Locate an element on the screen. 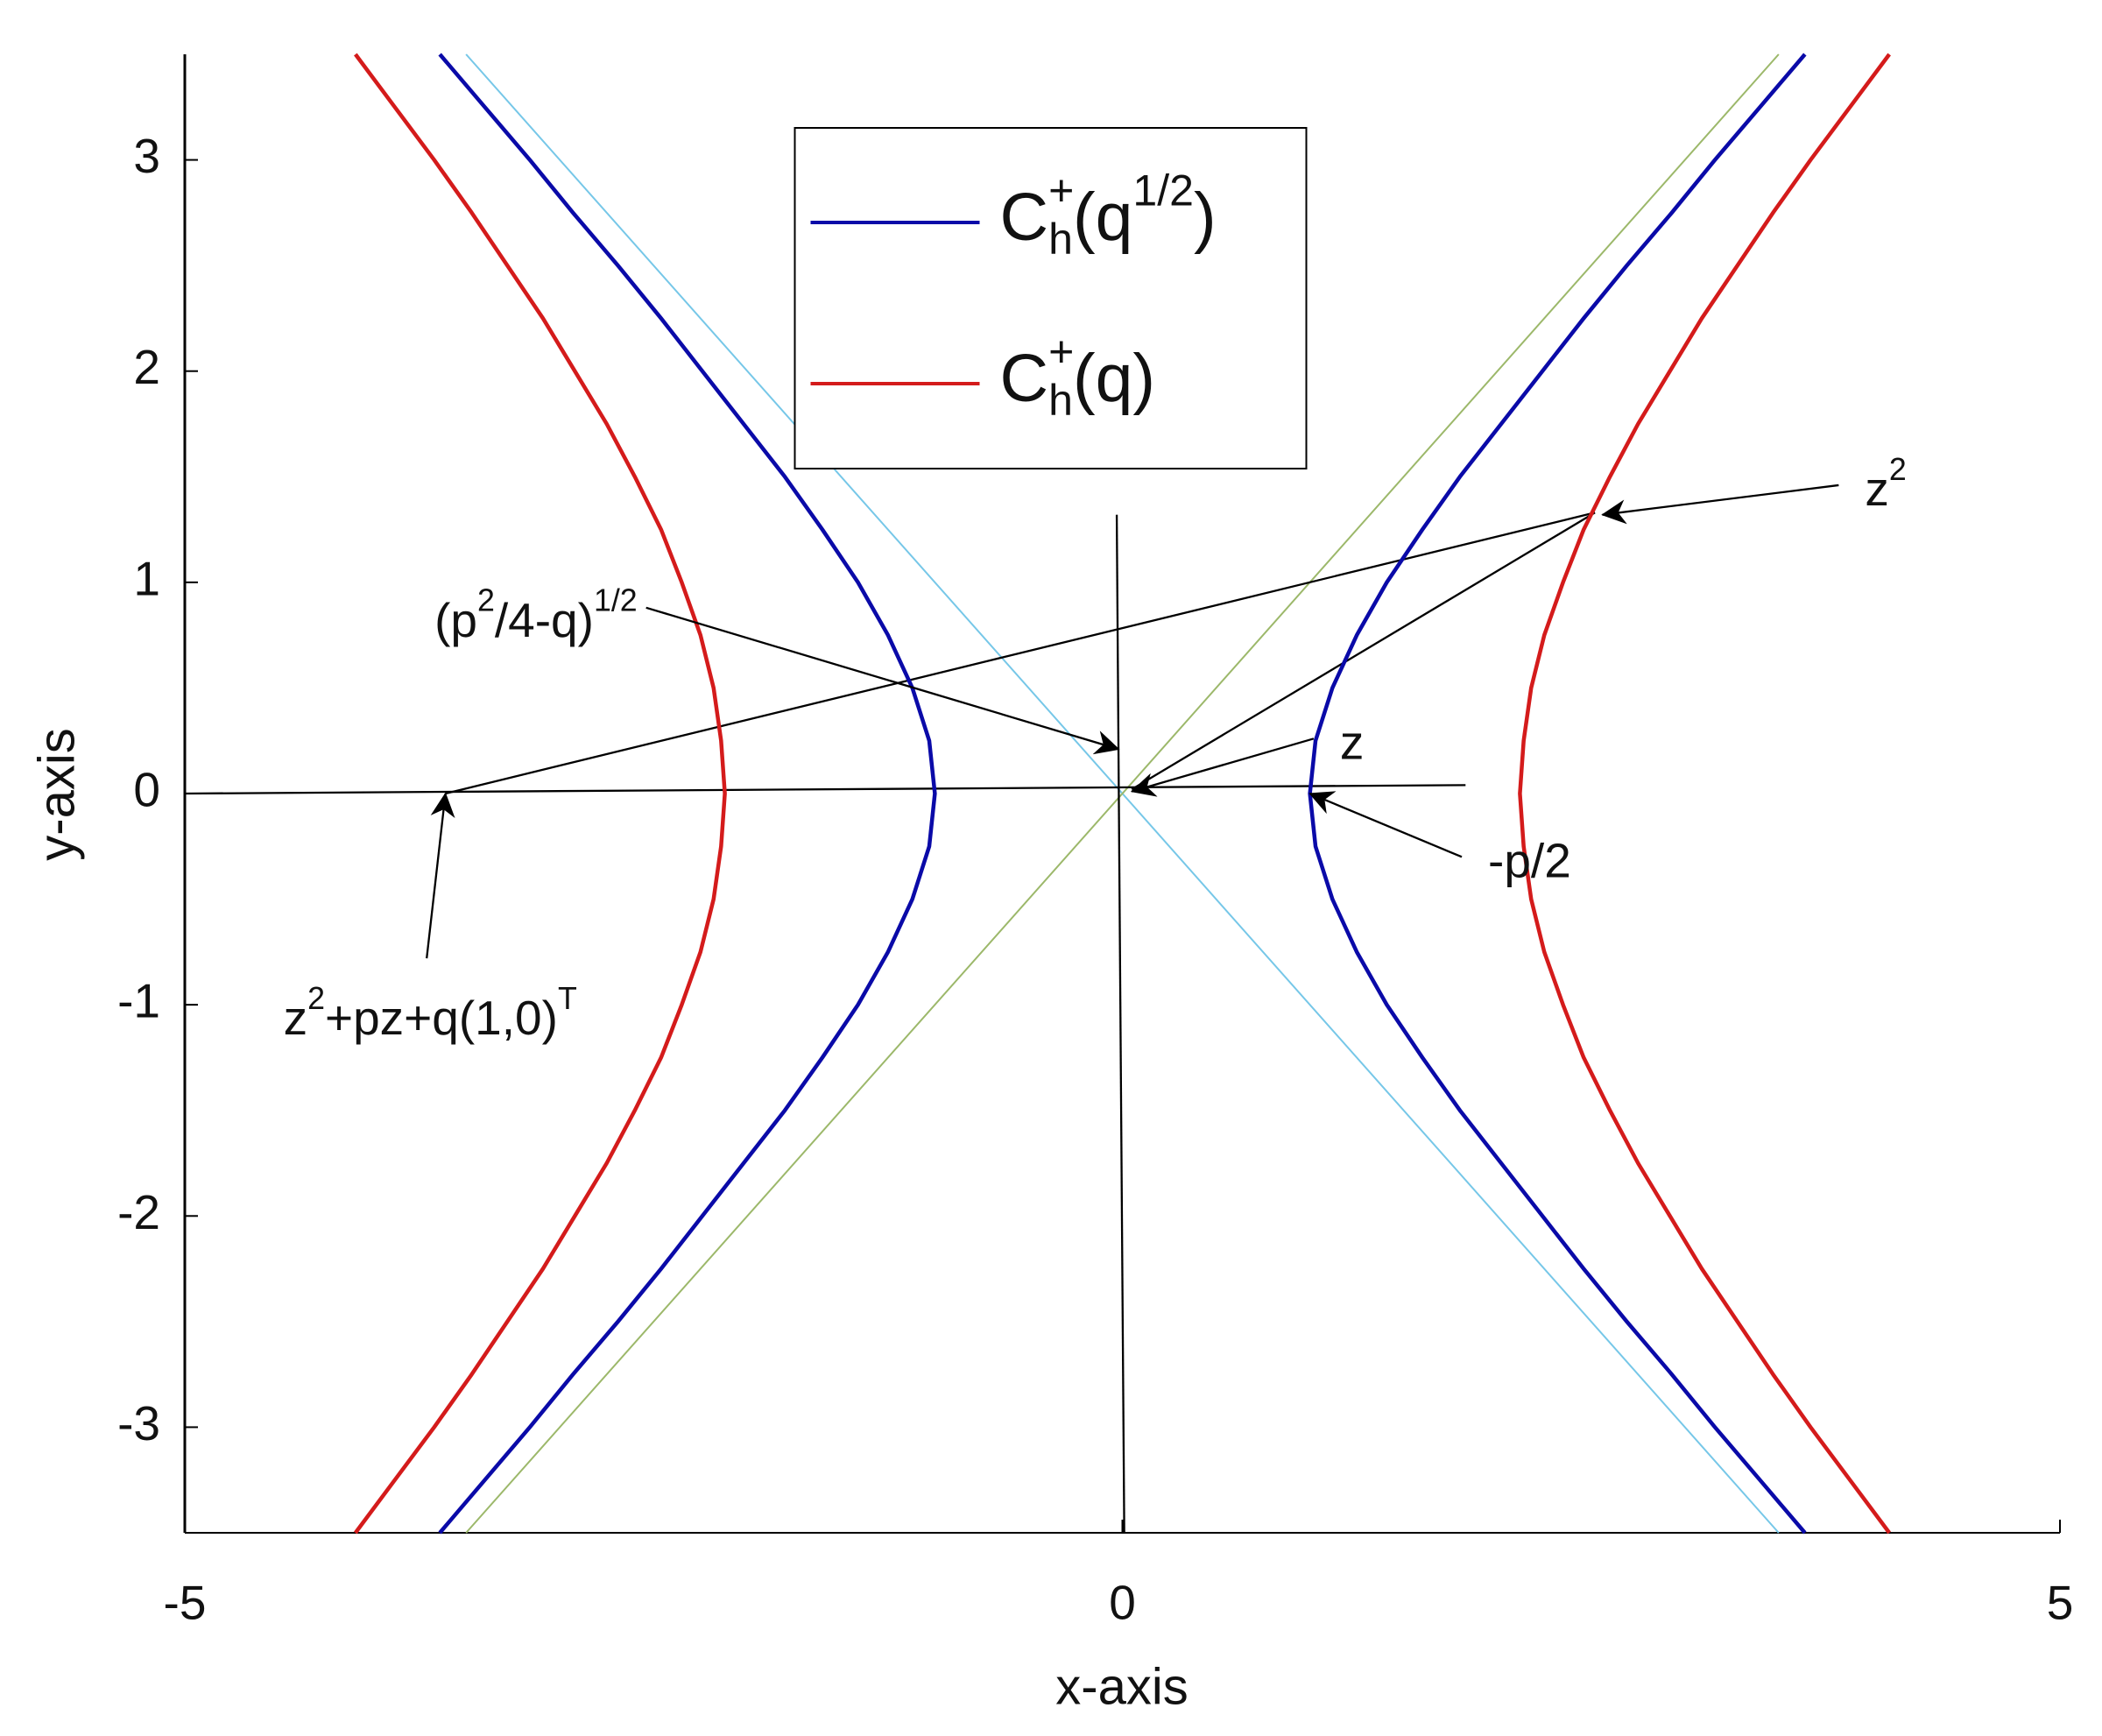 This screenshot has width=2102, height=1736. annotation-label: (p2/4-q)1/2 is located at coordinates (536, 614).